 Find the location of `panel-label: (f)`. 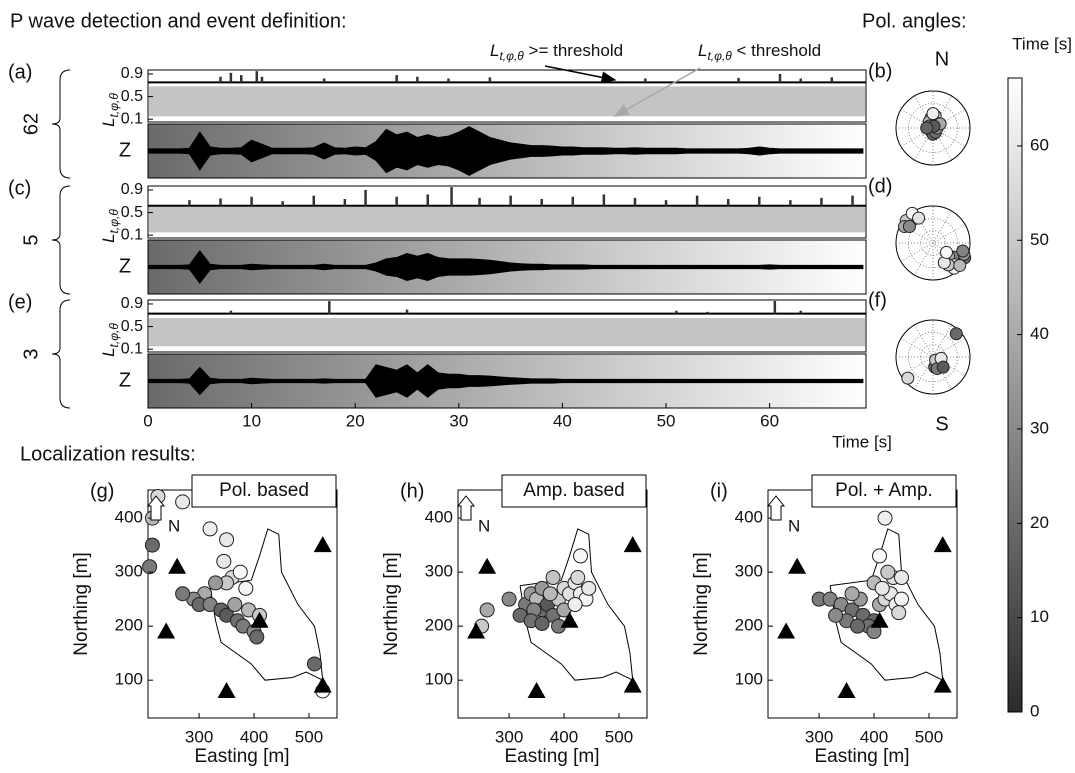

panel-label: (f) is located at coordinates (877, 300).